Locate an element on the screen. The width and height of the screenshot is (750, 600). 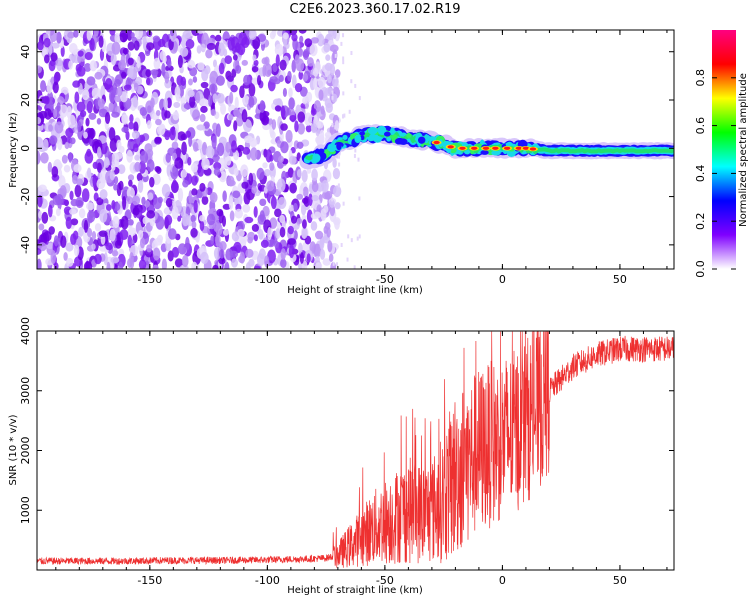
spectrogram-y-tick-label: 0 is located at coordinates (25, 148).